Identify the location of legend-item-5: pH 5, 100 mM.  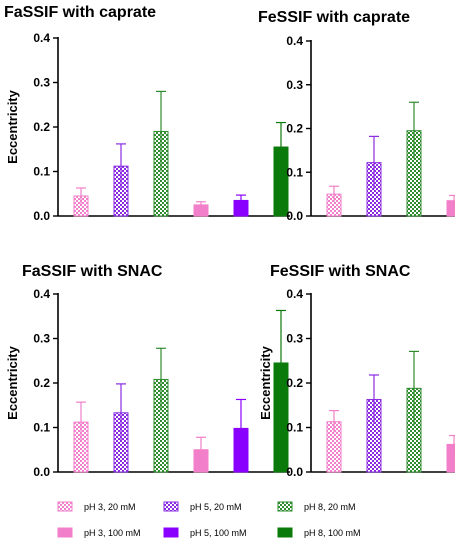
(205, 532).